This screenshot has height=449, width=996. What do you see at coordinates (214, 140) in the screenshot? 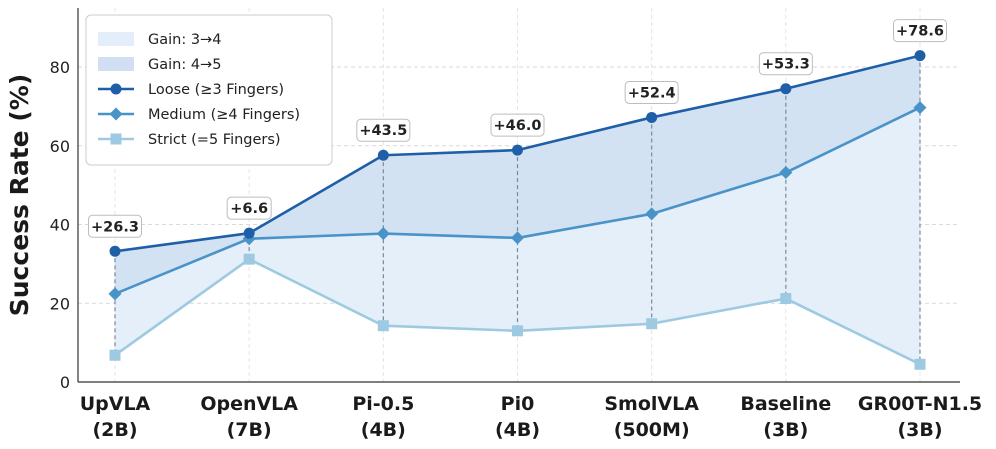
I see `legend-label: Strict (=5 Fingers)` at bounding box center [214, 140].